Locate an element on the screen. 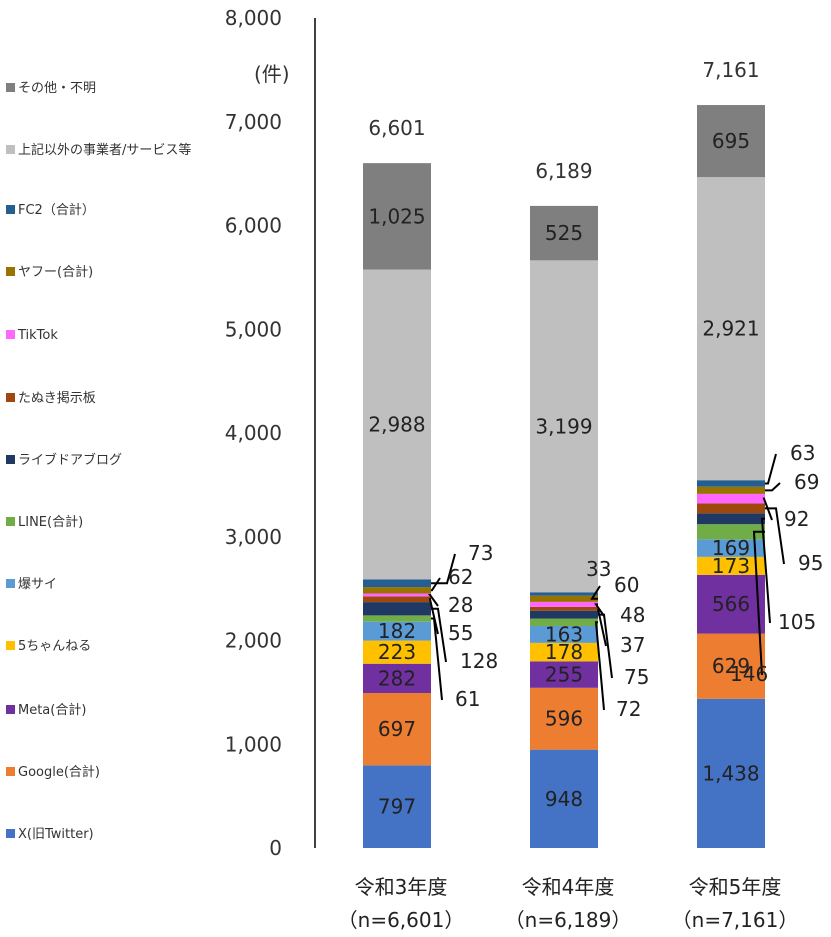 This screenshot has height=937, width=831. data-label: 282 is located at coordinates (397, 678).